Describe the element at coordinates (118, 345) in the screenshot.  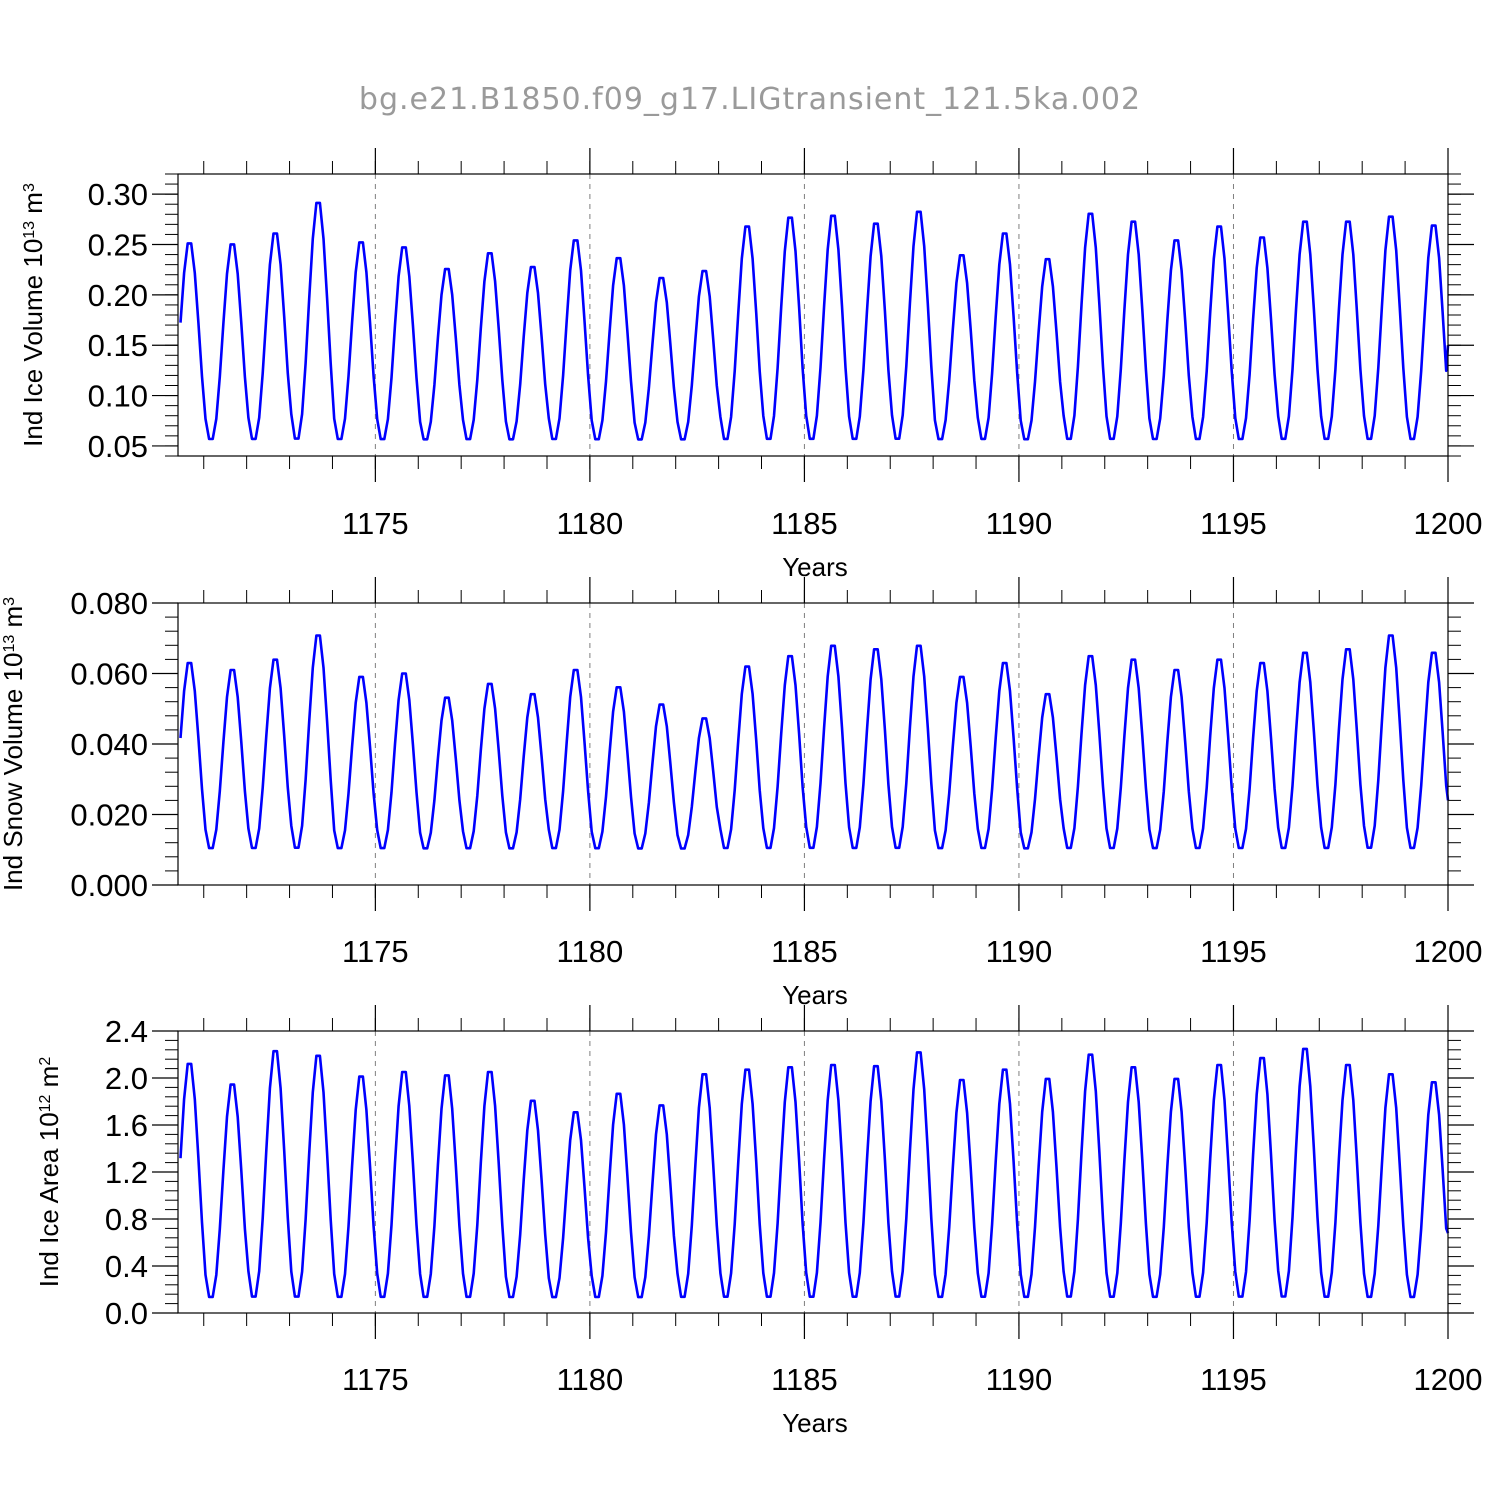
I see `y-tick-label: 0.15` at that location.